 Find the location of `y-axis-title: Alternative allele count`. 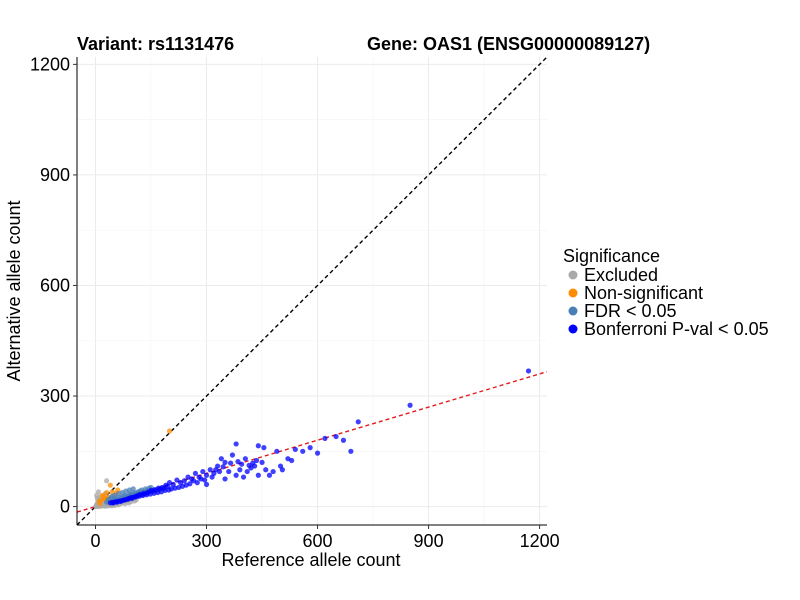

y-axis-title: Alternative allele count is located at coordinates (14, 290).